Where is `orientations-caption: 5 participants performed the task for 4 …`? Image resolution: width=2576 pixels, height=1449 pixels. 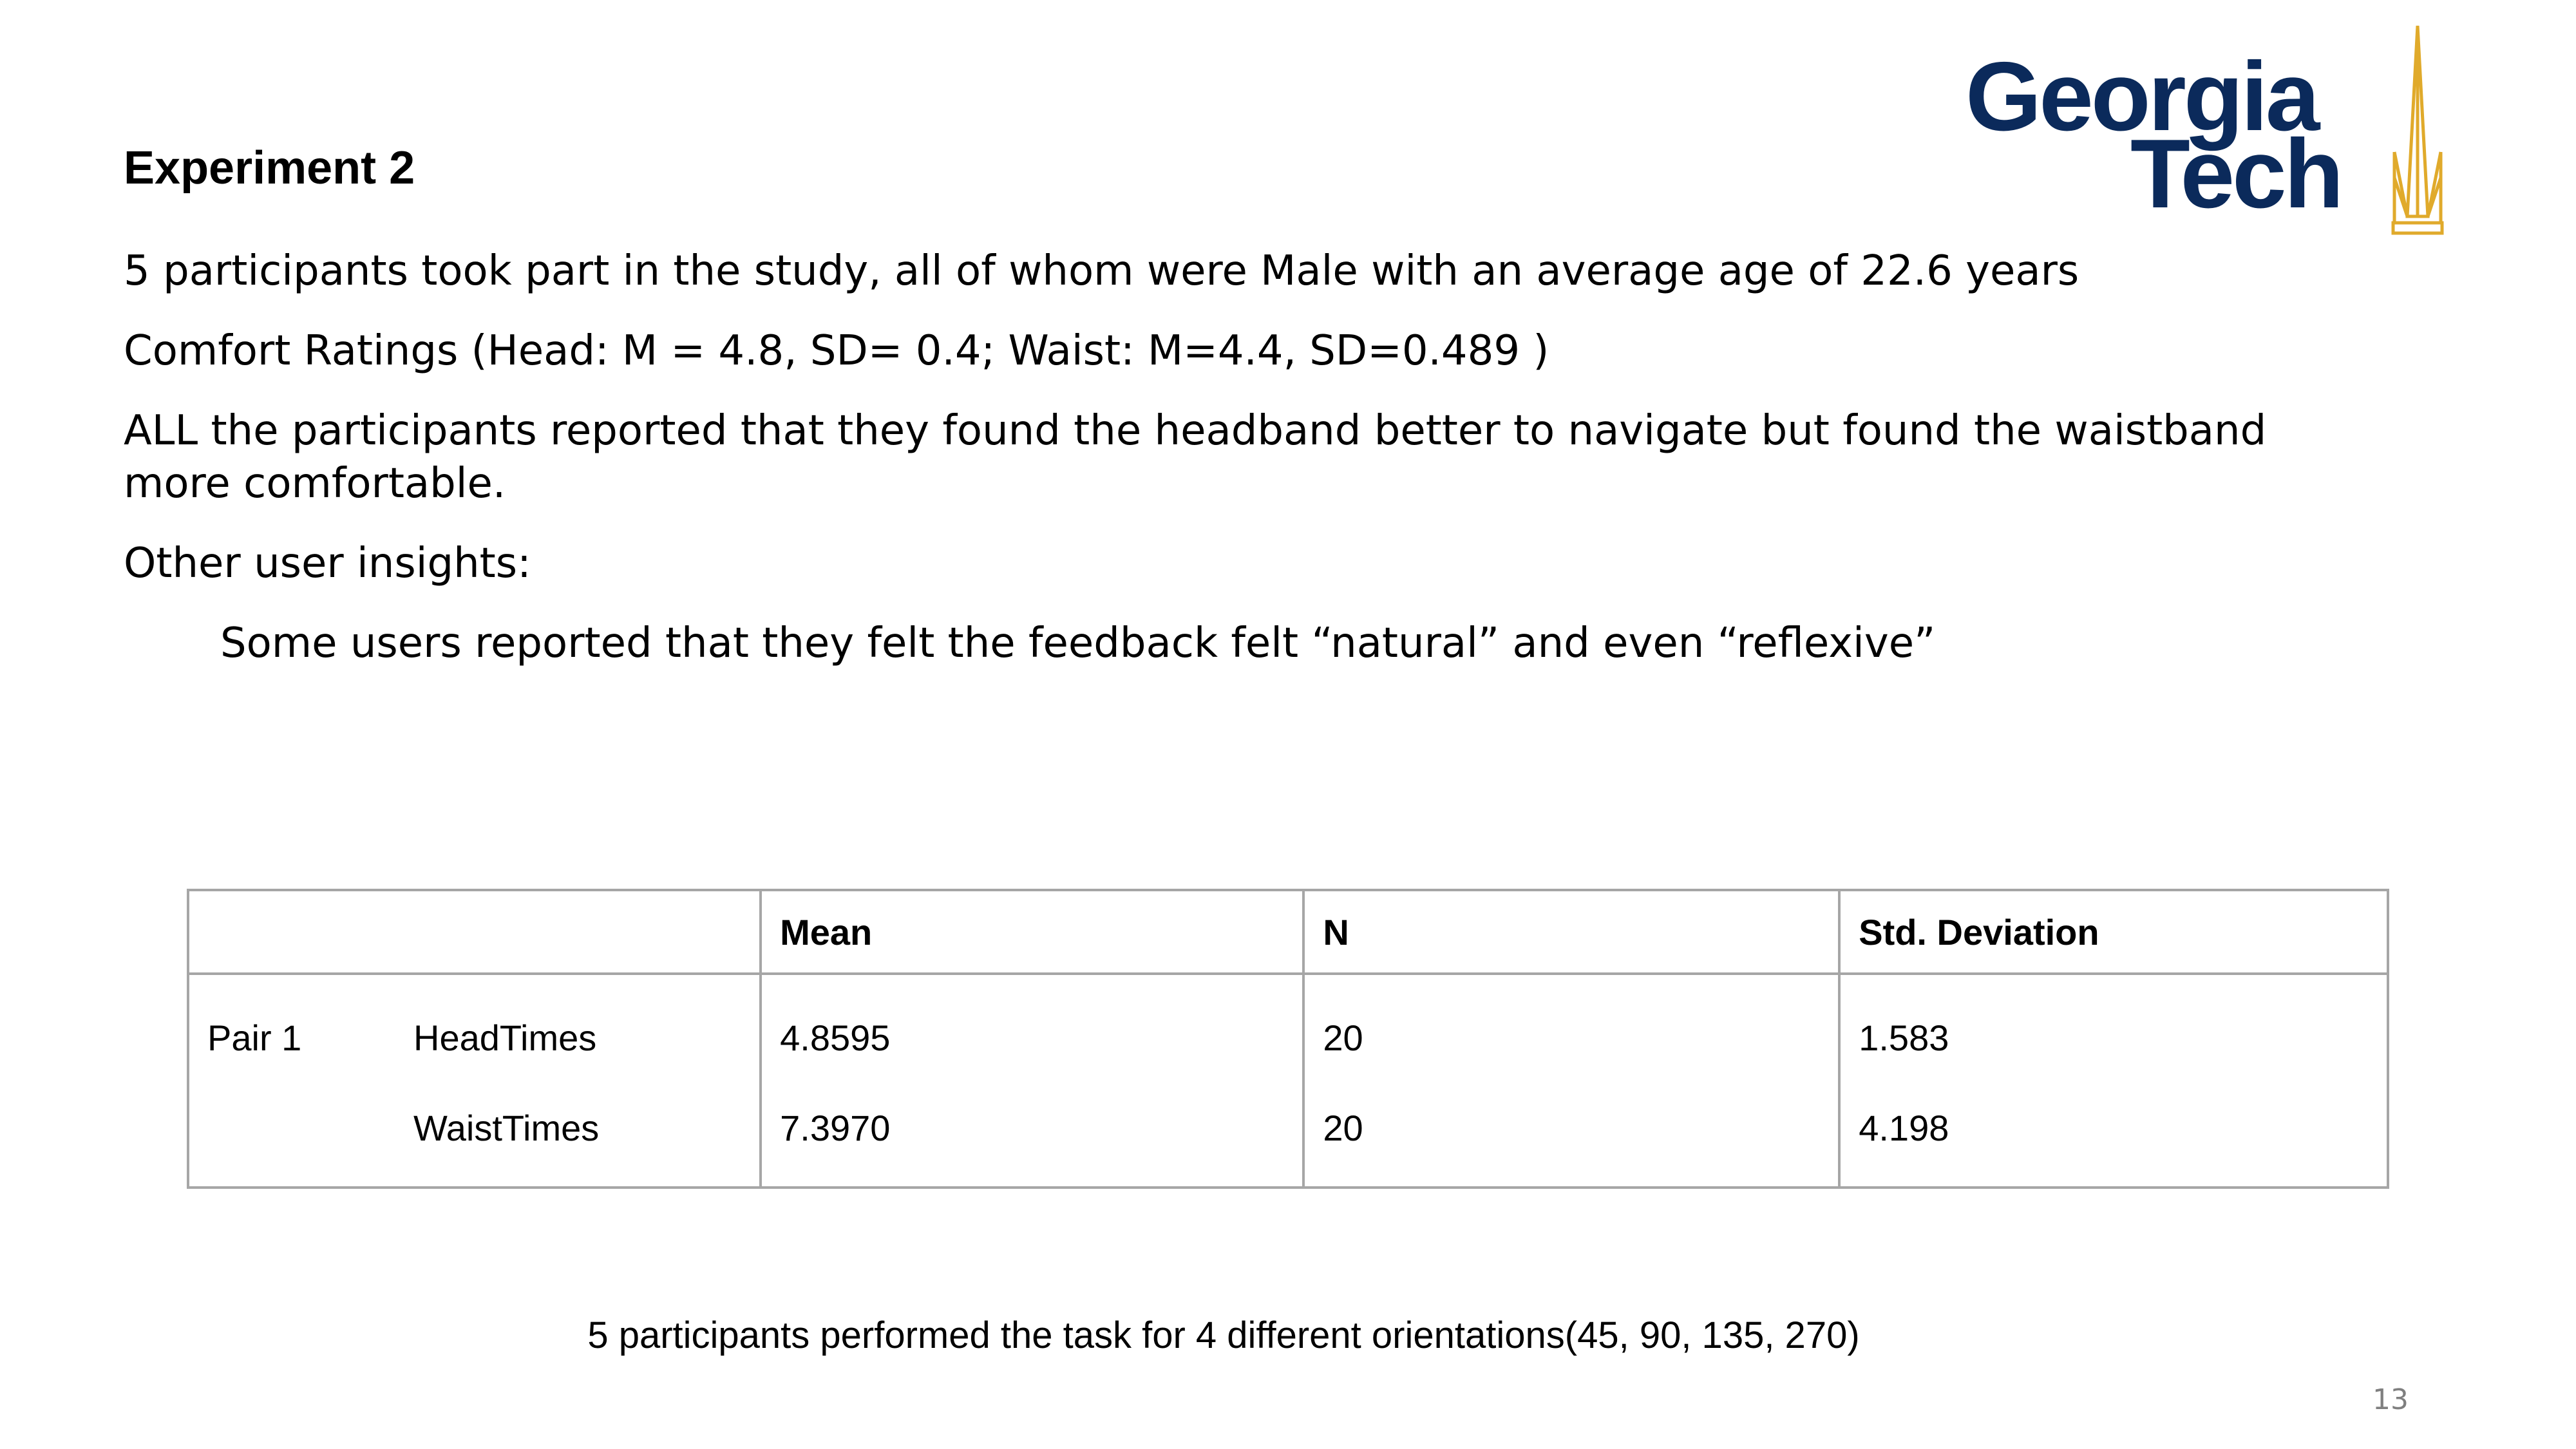
orientations-caption: 5 participants performed the task for 4 … is located at coordinates (1223, 1335).